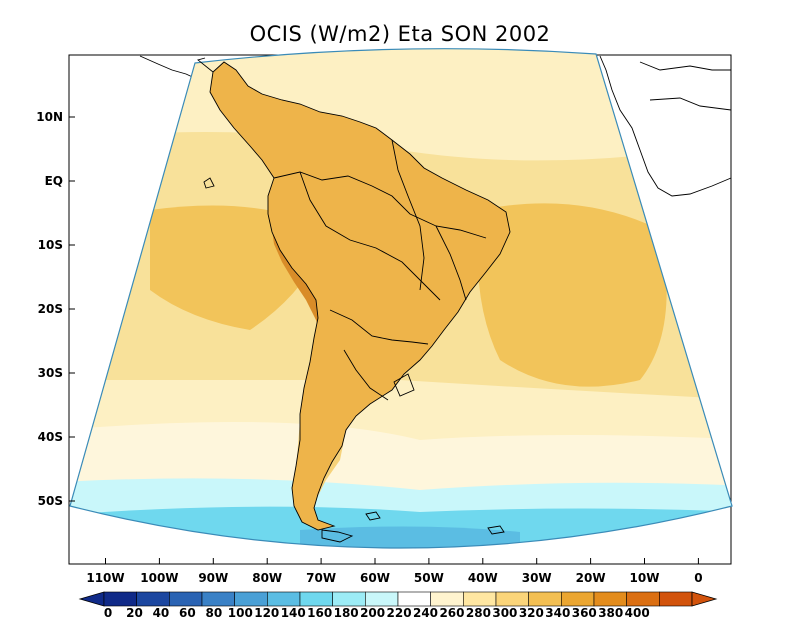 Image resolution: width=800 pixels, height=618 pixels. I want to click on border-brazil-states, so click(451, 263).